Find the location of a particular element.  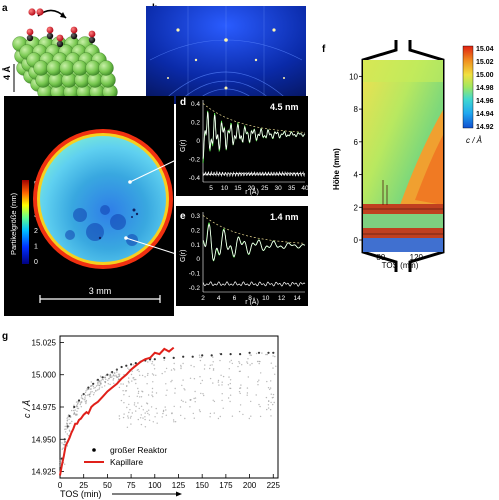

xtick-d: 15 is located at coordinates (238, 188).